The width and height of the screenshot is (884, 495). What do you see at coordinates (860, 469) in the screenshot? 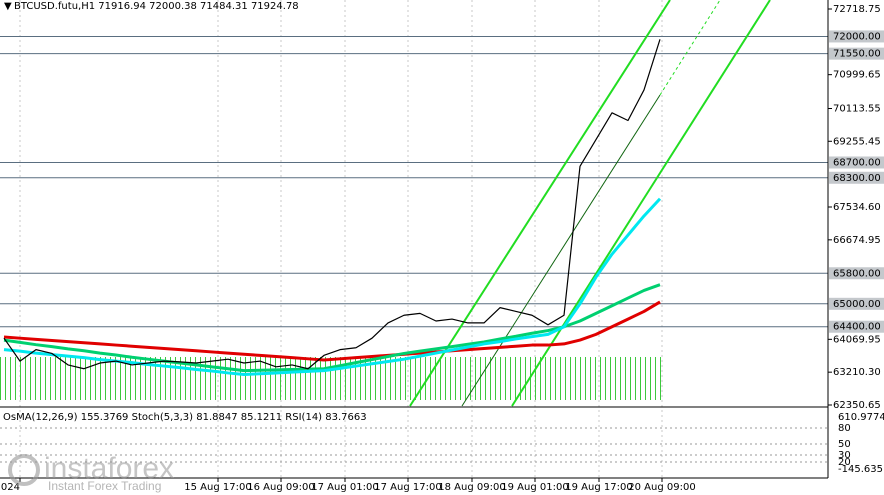
I see `indicator-scale: -145.635` at bounding box center [860, 469].